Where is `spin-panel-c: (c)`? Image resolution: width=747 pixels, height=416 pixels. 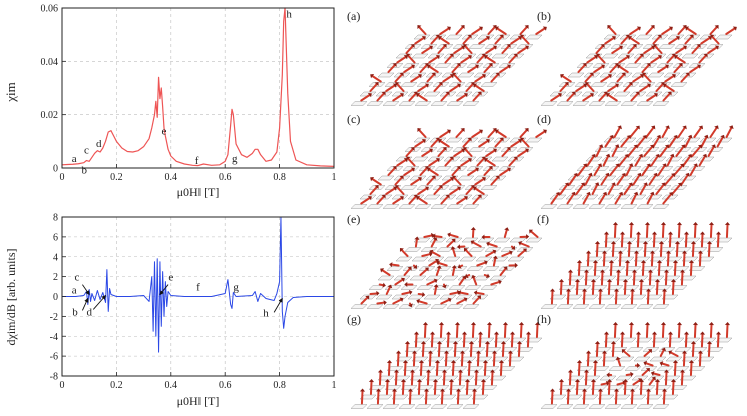 spin-panel-c: (c) is located at coordinates (447, 160).